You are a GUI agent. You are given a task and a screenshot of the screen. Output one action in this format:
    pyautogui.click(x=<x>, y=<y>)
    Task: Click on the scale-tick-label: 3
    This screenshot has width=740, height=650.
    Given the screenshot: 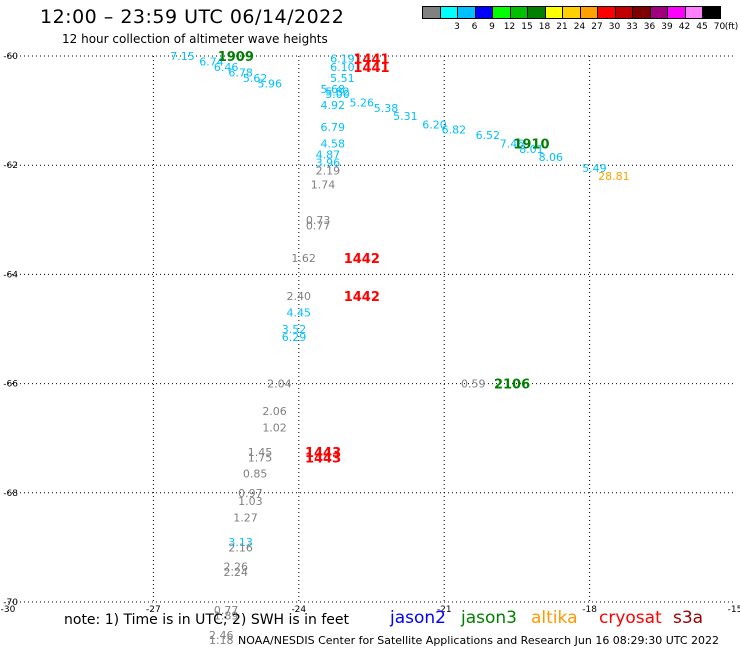 What is the action you would take?
    pyautogui.click(x=457, y=27)
    